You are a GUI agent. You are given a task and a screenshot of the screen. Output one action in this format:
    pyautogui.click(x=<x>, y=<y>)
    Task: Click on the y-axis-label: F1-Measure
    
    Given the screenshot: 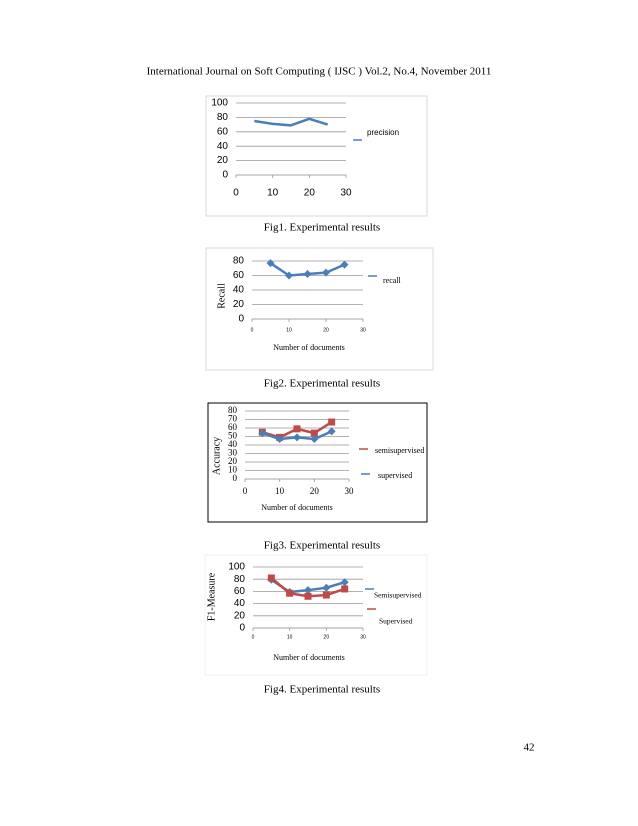 What is the action you would take?
    pyautogui.click(x=211, y=596)
    